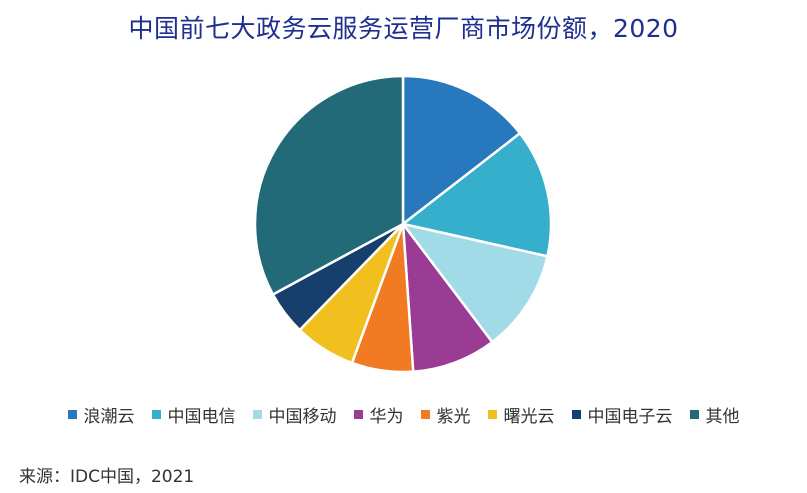 This screenshot has width=807, height=493. I want to click on legend-item: 中国移动, so click(294, 414).